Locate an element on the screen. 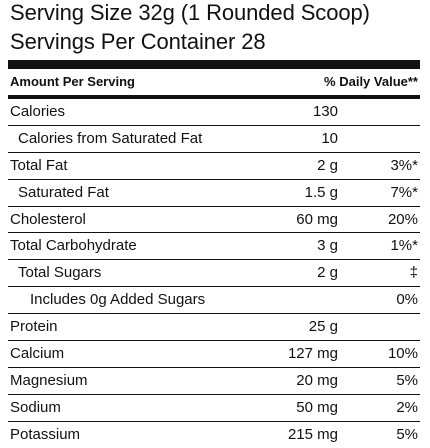 The width and height of the screenshot is (430, 448). nutrient-row-protein: Protein 25 g is located at coordinates (214, 328).